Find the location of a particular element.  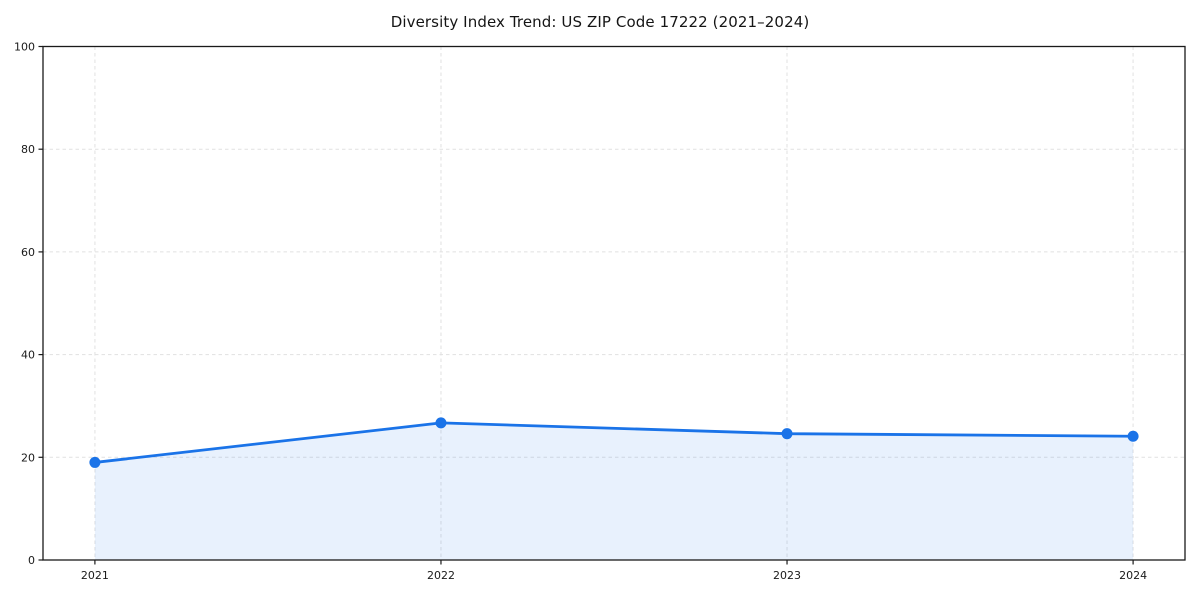

y-tick-label: 80 is located at coordinates (28, 149).